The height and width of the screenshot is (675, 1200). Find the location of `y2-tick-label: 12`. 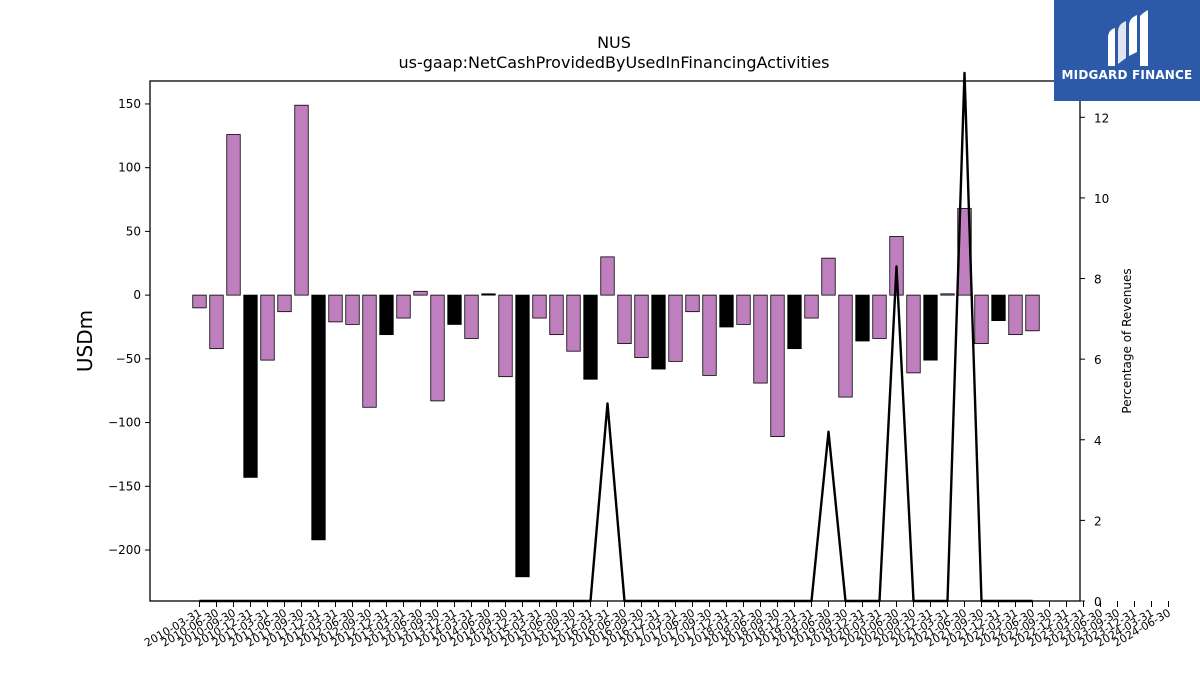

y2-tick-label: 12 is located at coordinates (1101, 118).